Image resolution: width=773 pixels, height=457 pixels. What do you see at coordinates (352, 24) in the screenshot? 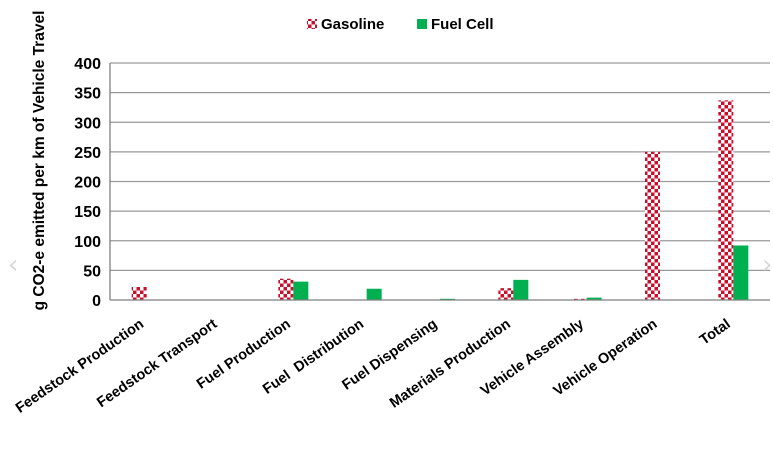
I see `legend-label: Gasoline` at bounding box center [352, 24].